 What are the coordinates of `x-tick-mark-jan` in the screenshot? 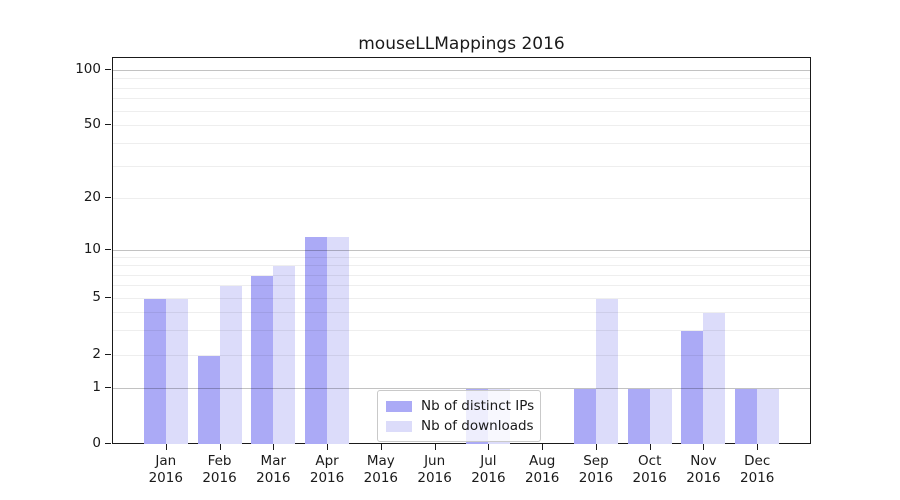 It's located at (166, 447).